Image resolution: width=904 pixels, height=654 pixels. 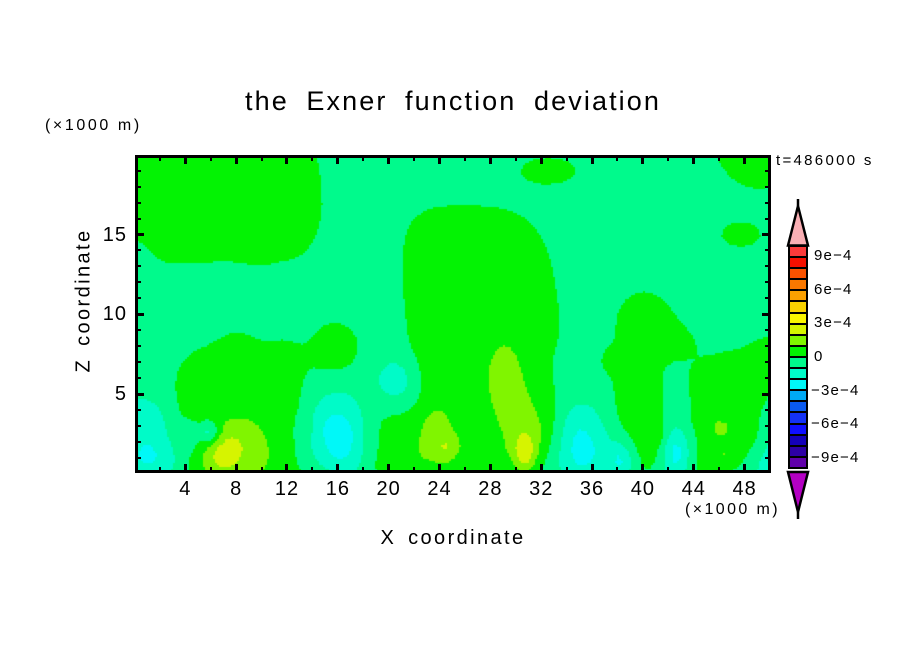 I want to click on colorbar, so click(x=798, y=357).